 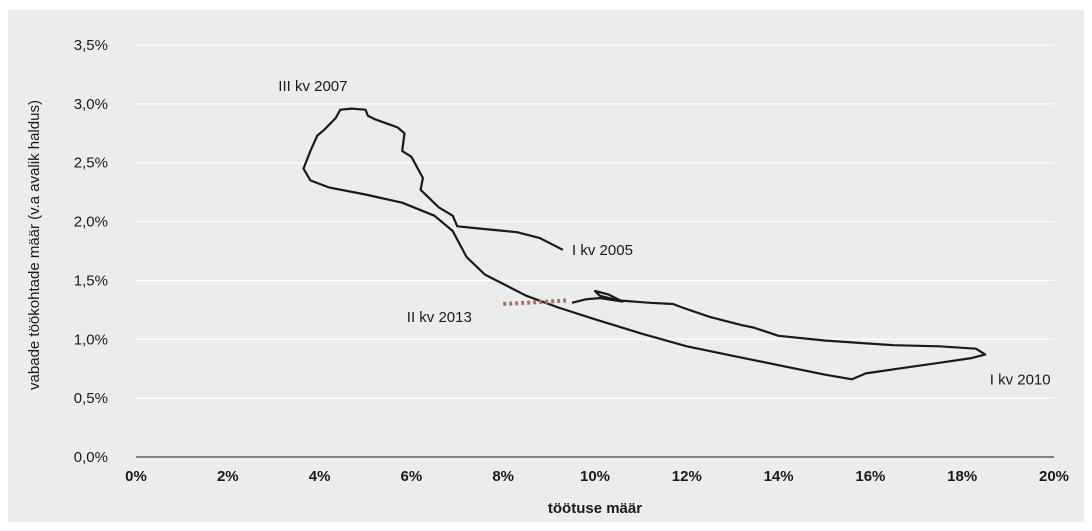 What do you see at coordinates (91, 45) in the screenshot?
I see `y-tick-label: 3,5%` at bounding box center [91, 45].